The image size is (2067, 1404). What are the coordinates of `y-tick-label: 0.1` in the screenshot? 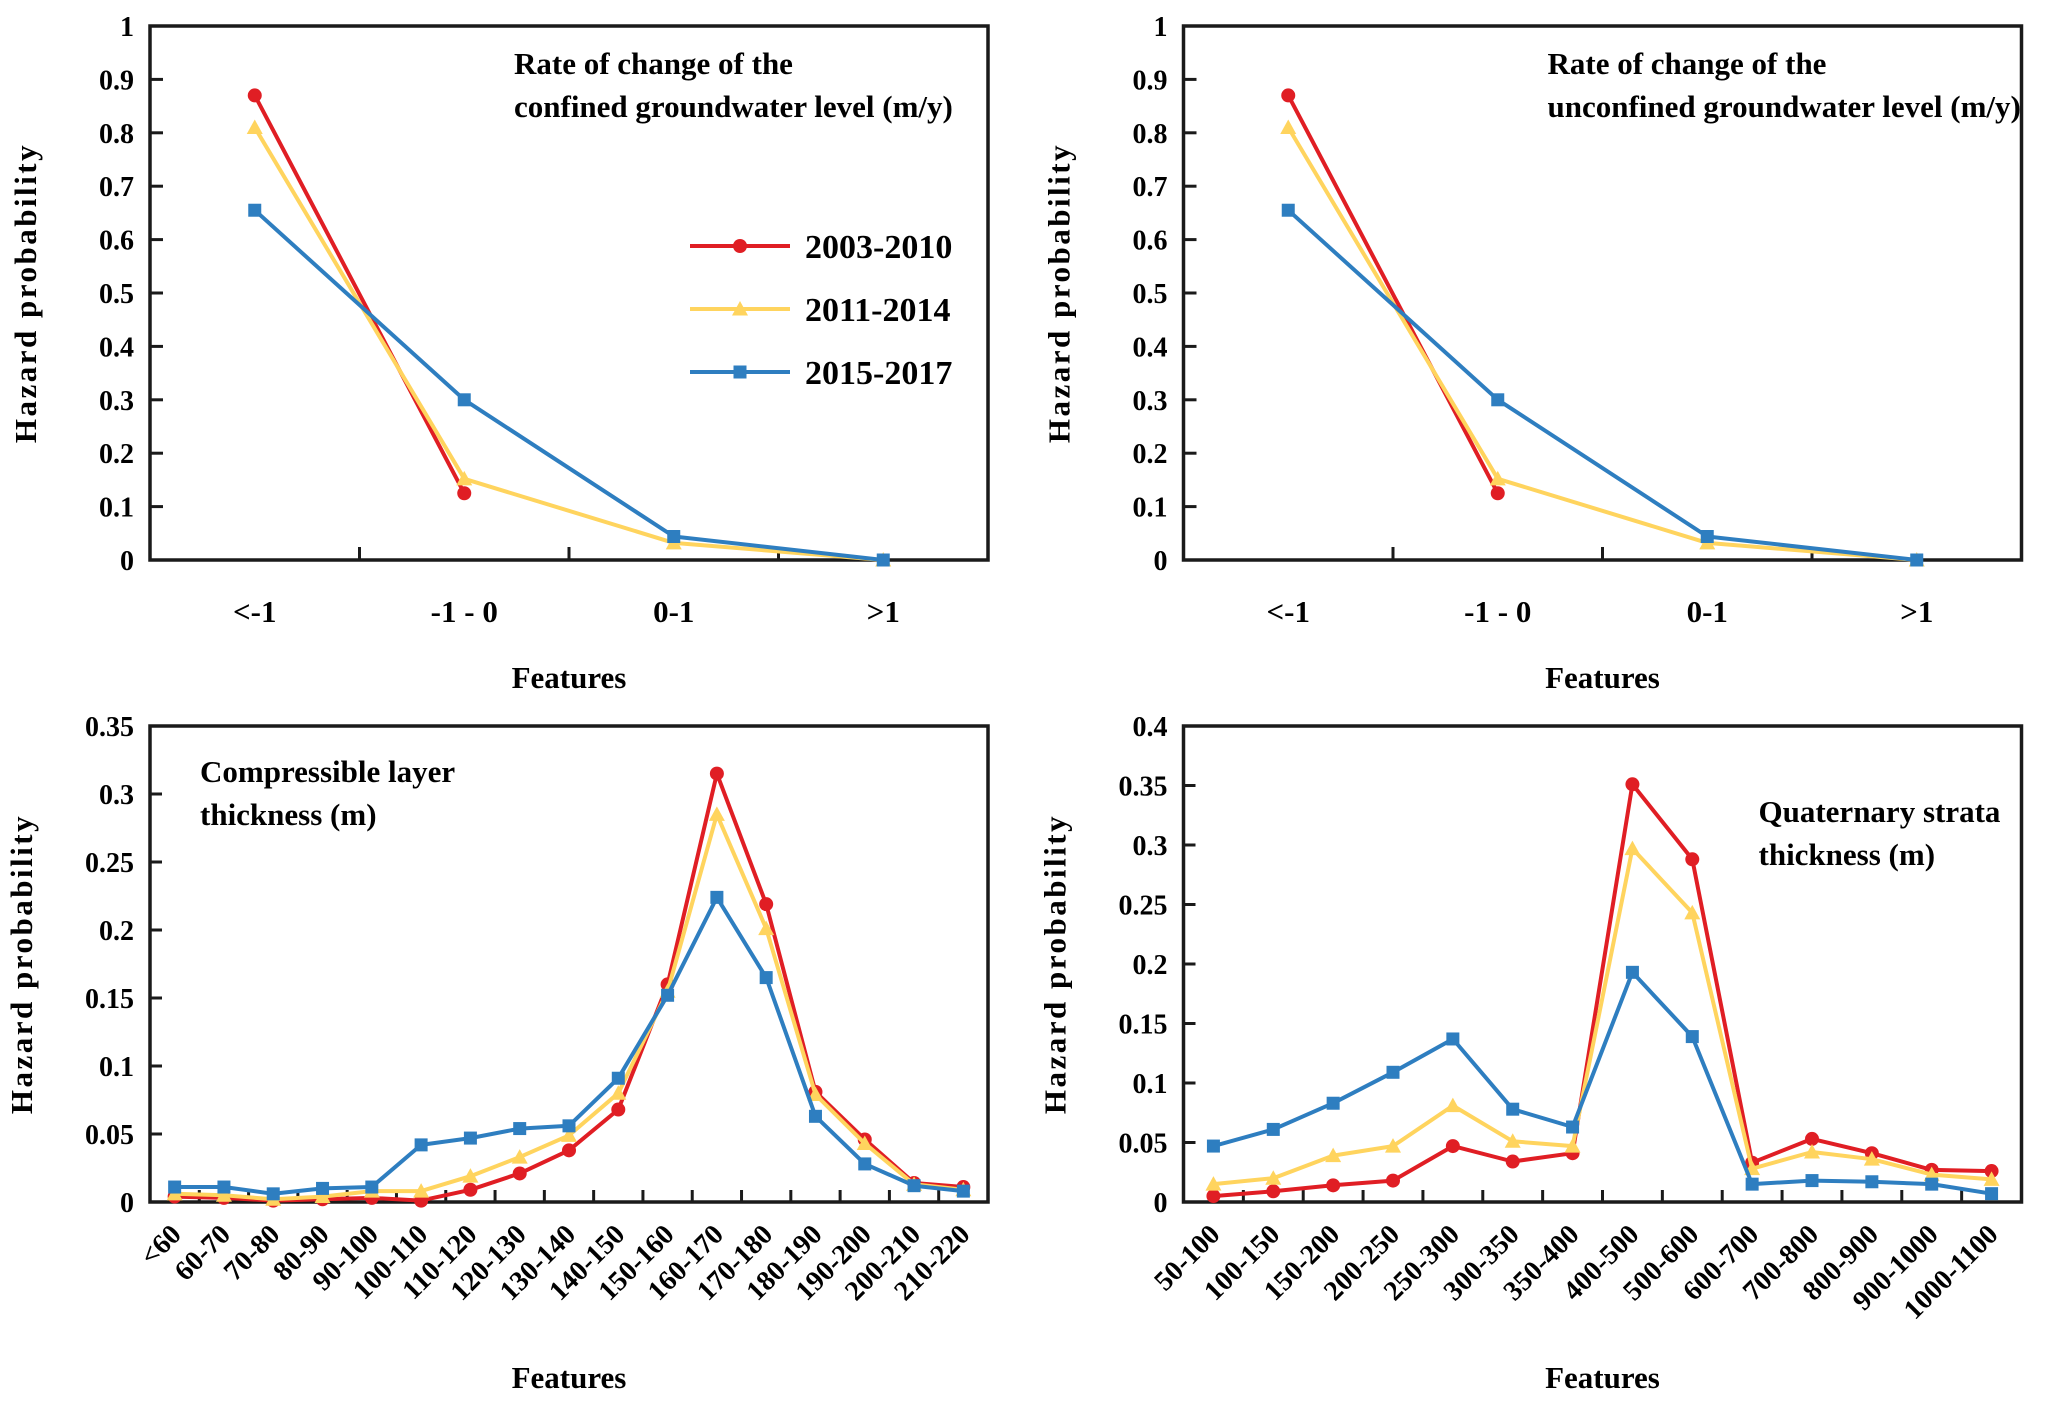 It's located at (116, 508).